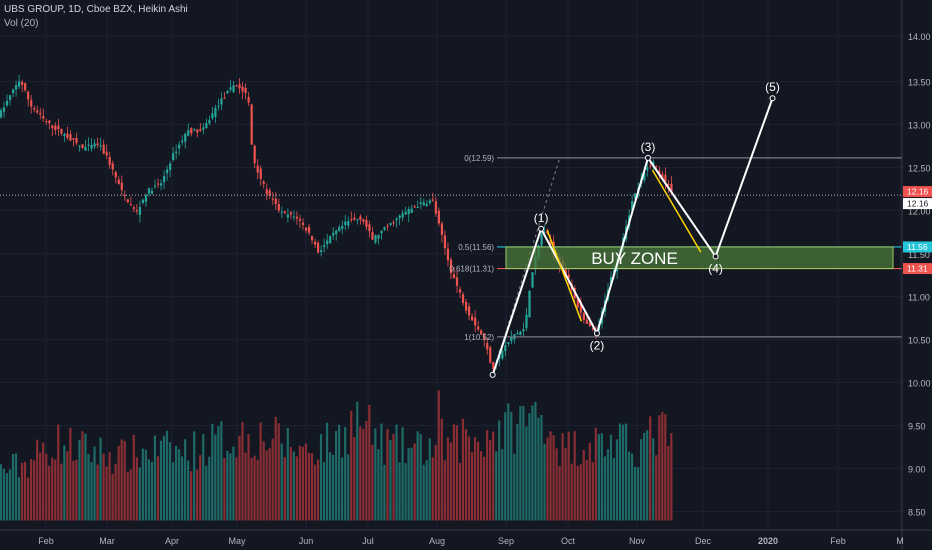 The height and width of the screenshot is (550, 932). I want to click on wave-label: (4), so click(715, 268).